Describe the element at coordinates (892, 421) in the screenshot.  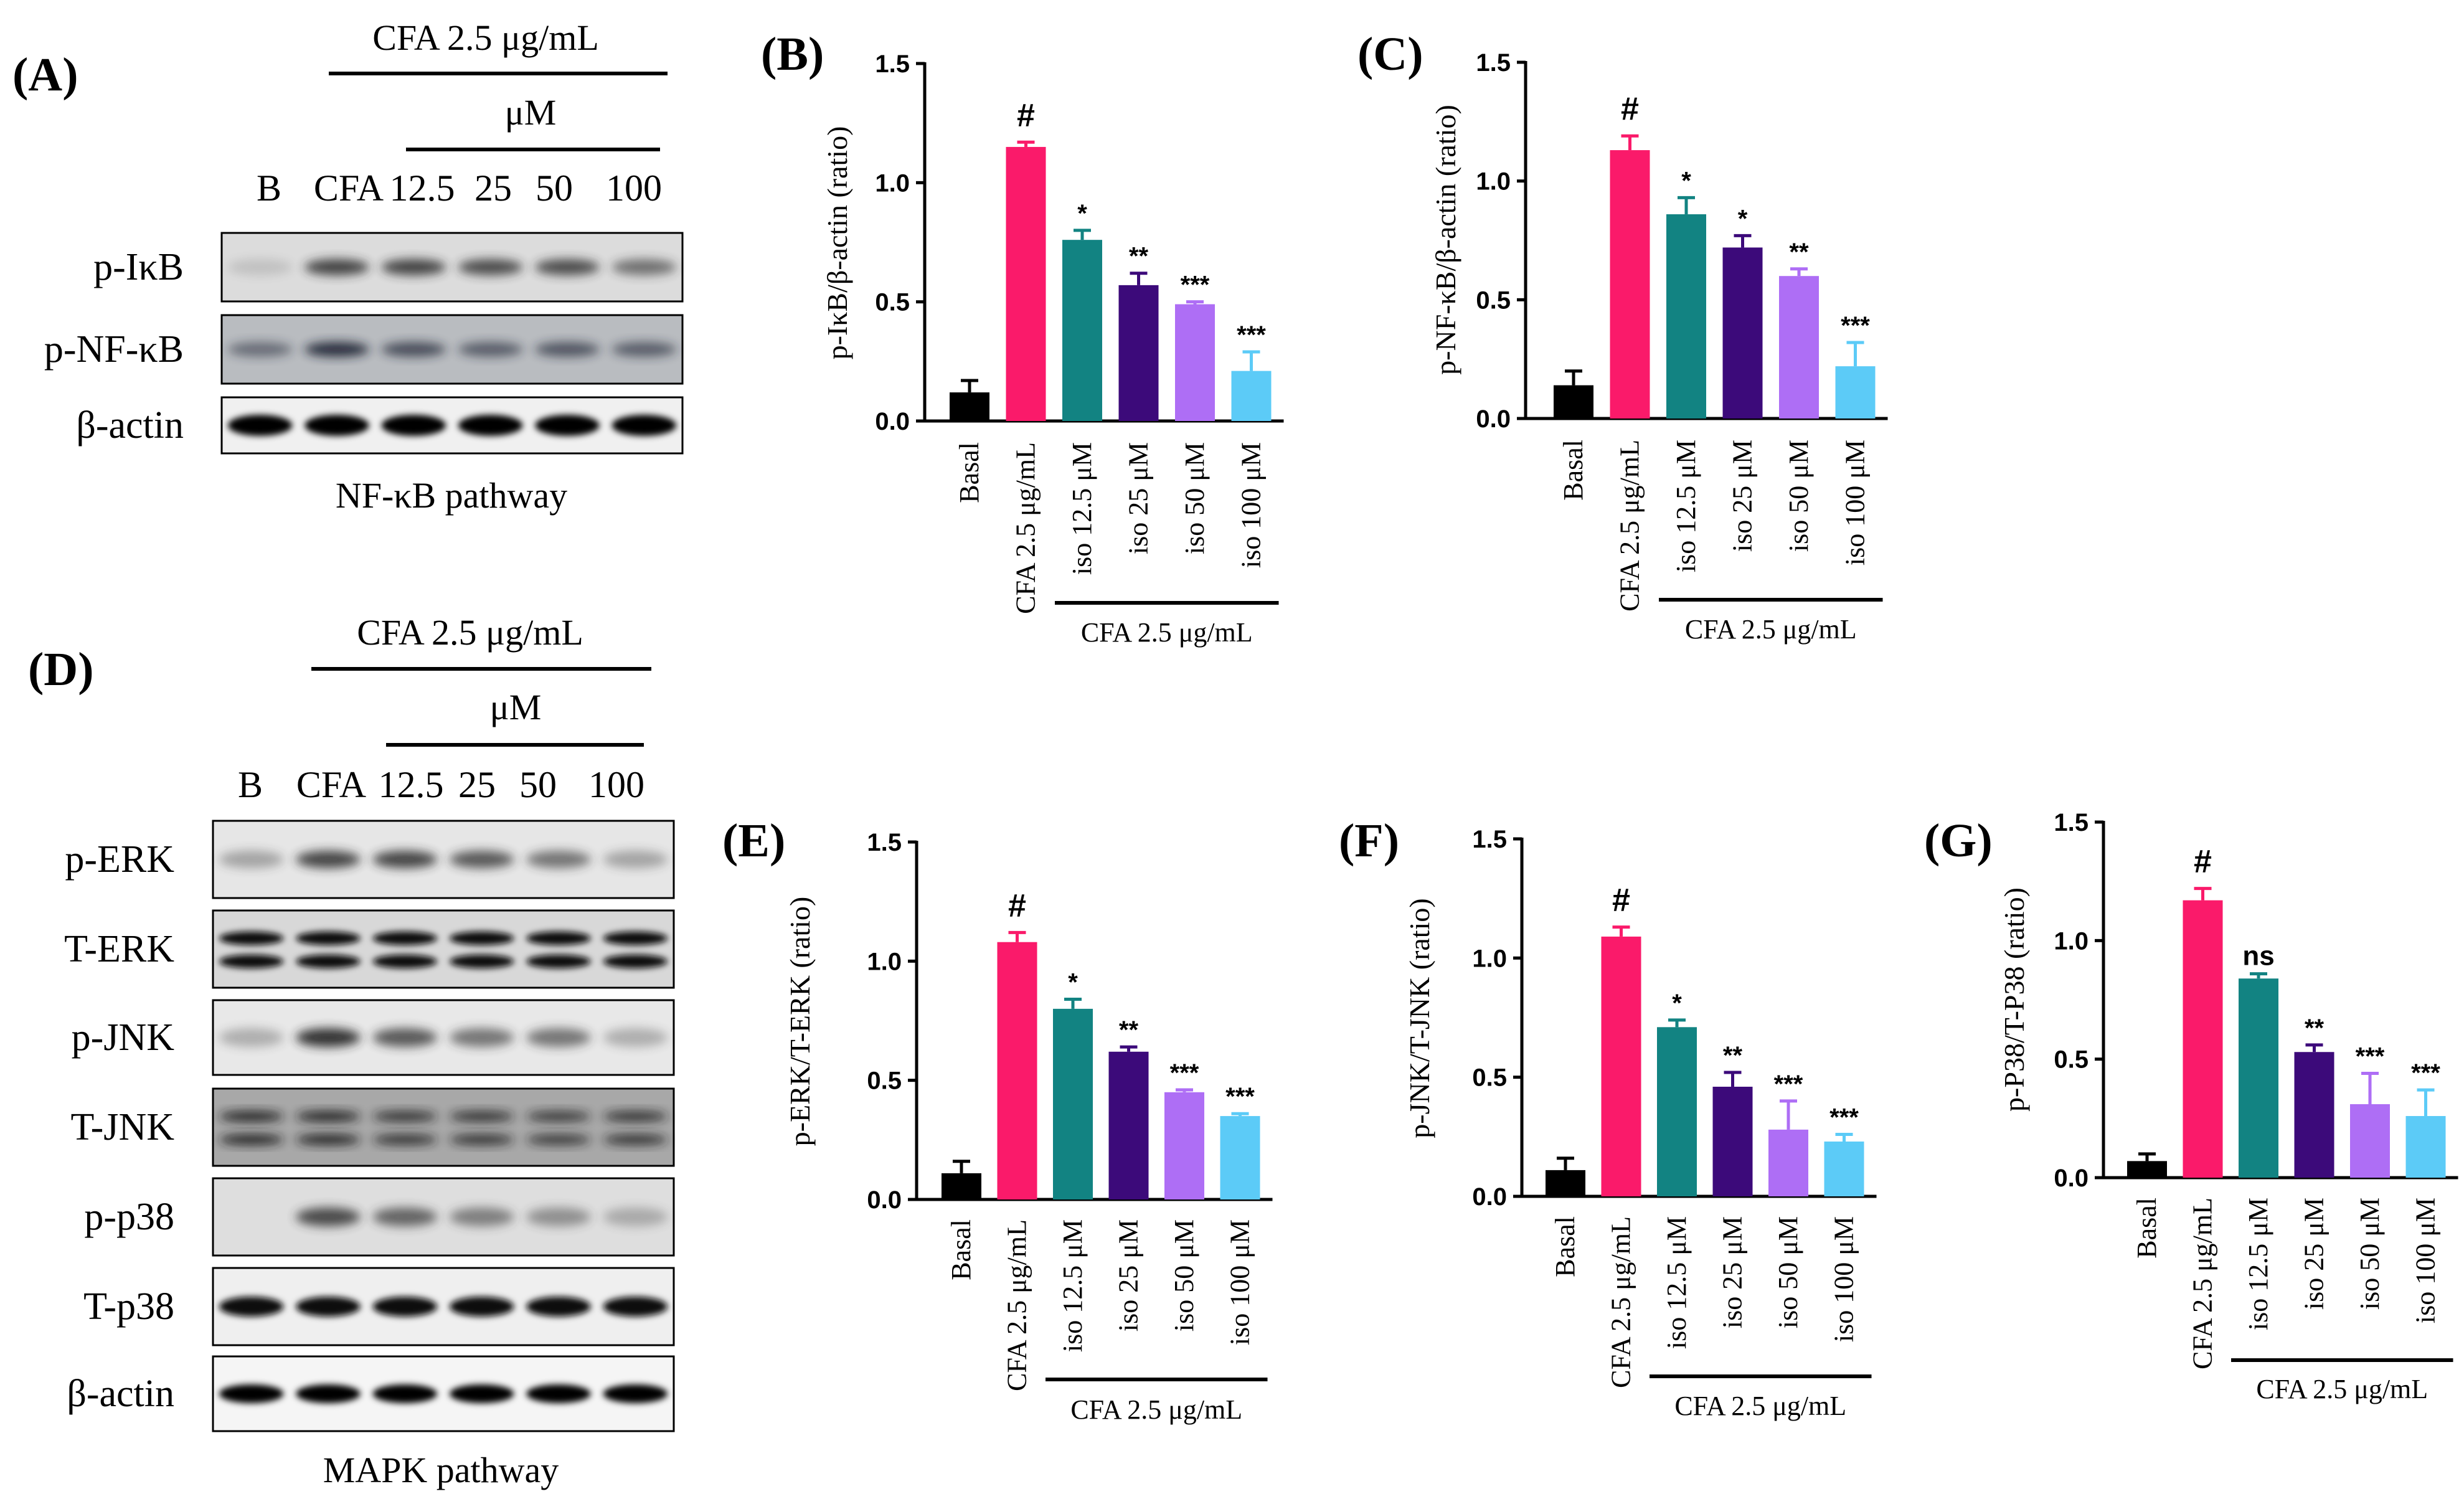
I see `y-tick-label: 0.0` at that location.